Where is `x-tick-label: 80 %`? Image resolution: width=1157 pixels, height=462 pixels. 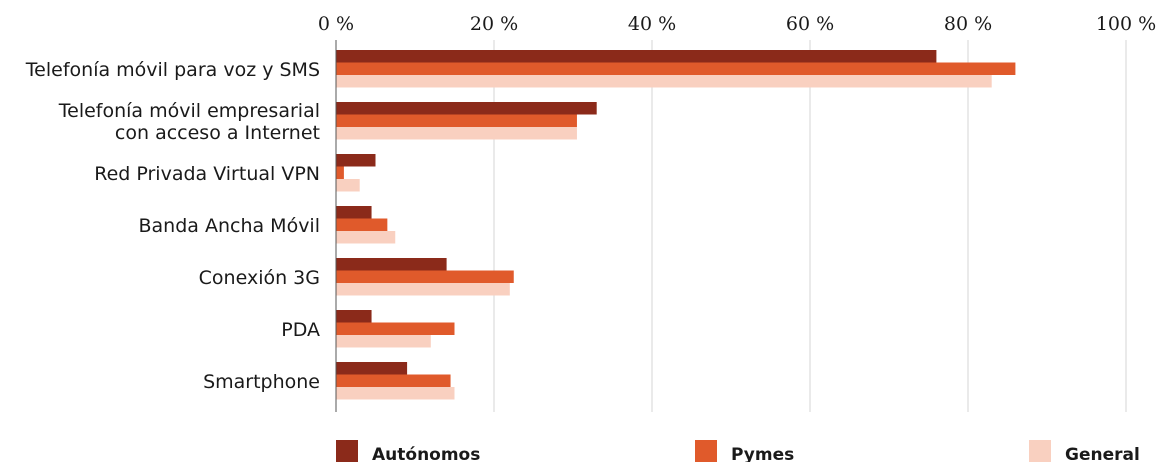 x-tick-label: 80 % is located at coordinates (968, 24).